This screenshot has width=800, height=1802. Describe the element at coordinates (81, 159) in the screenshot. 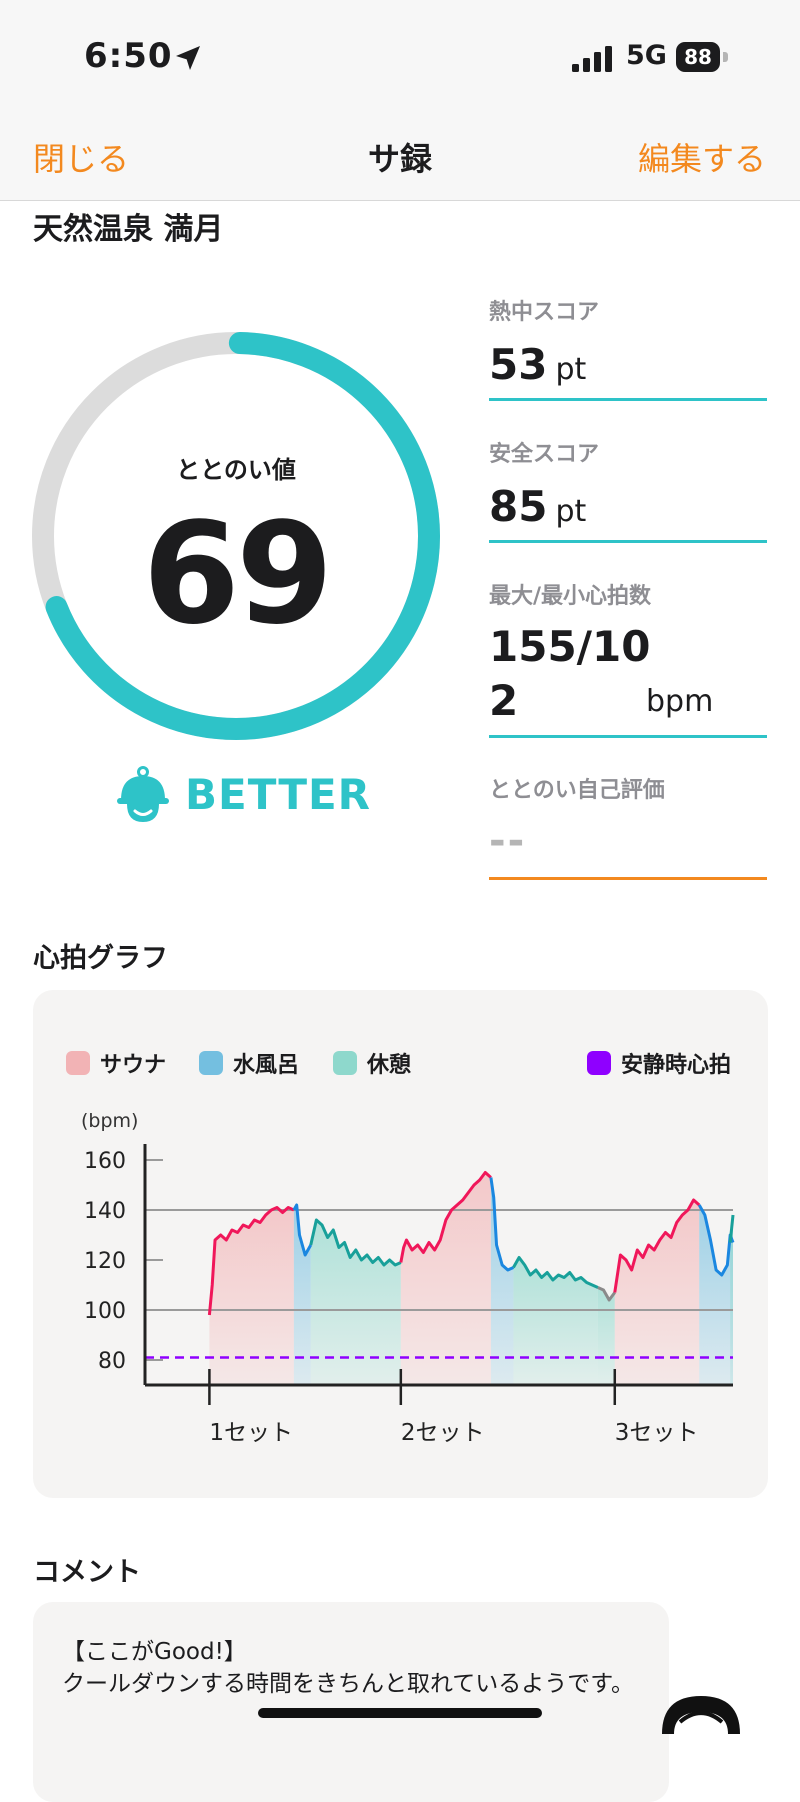

I see `close-button: 閉じる` at that location.